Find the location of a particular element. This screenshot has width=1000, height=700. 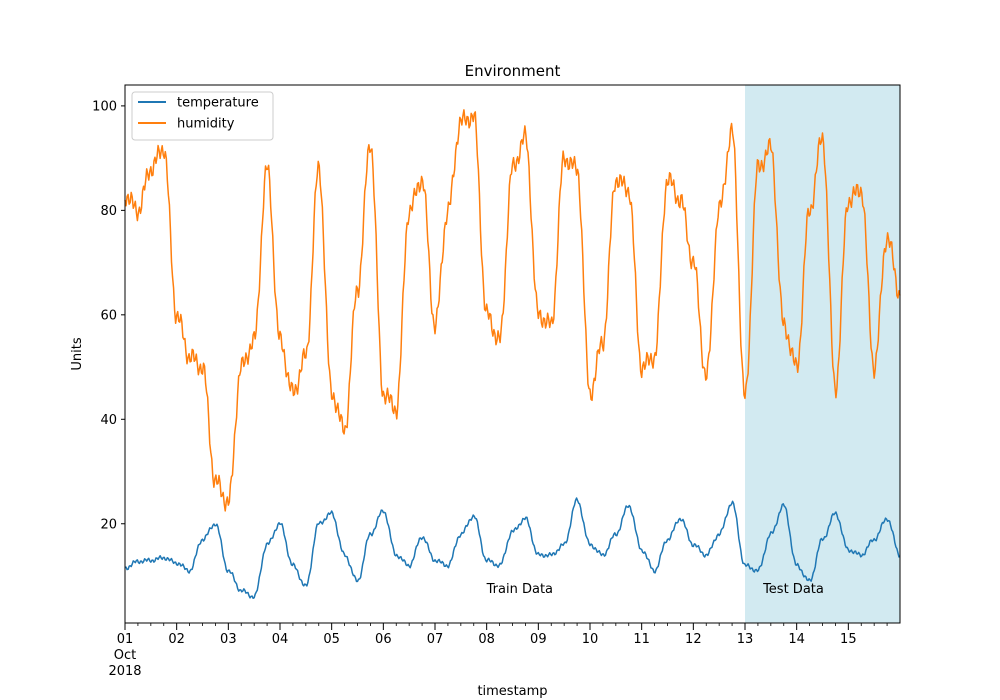

legend: temperature humidity is located at coordinates (202, 116).